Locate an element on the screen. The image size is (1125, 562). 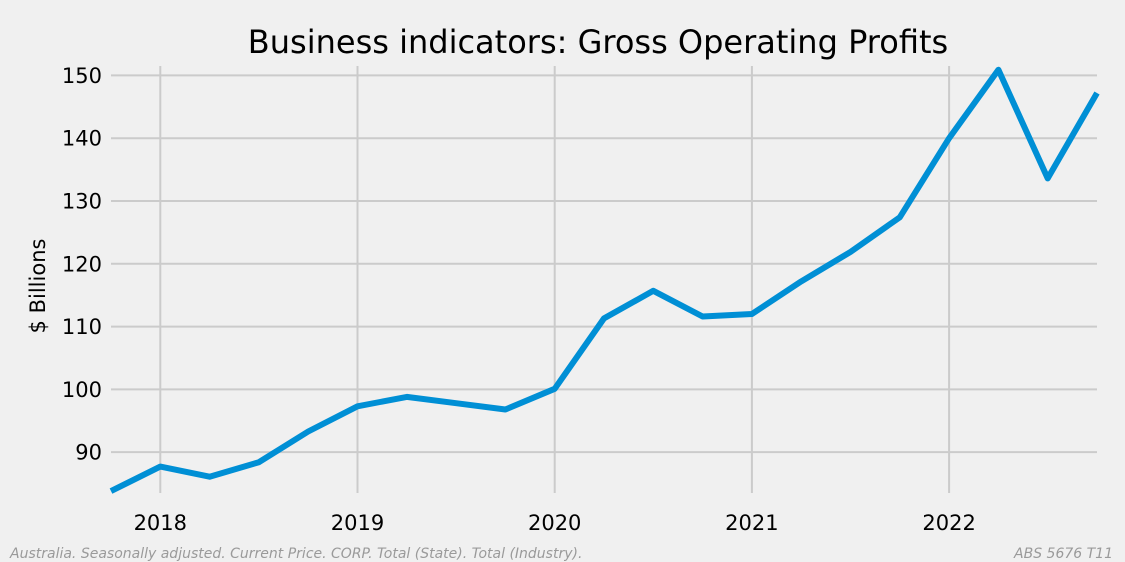
x-tick-label: 2018 is located at coordinates (160, 523).